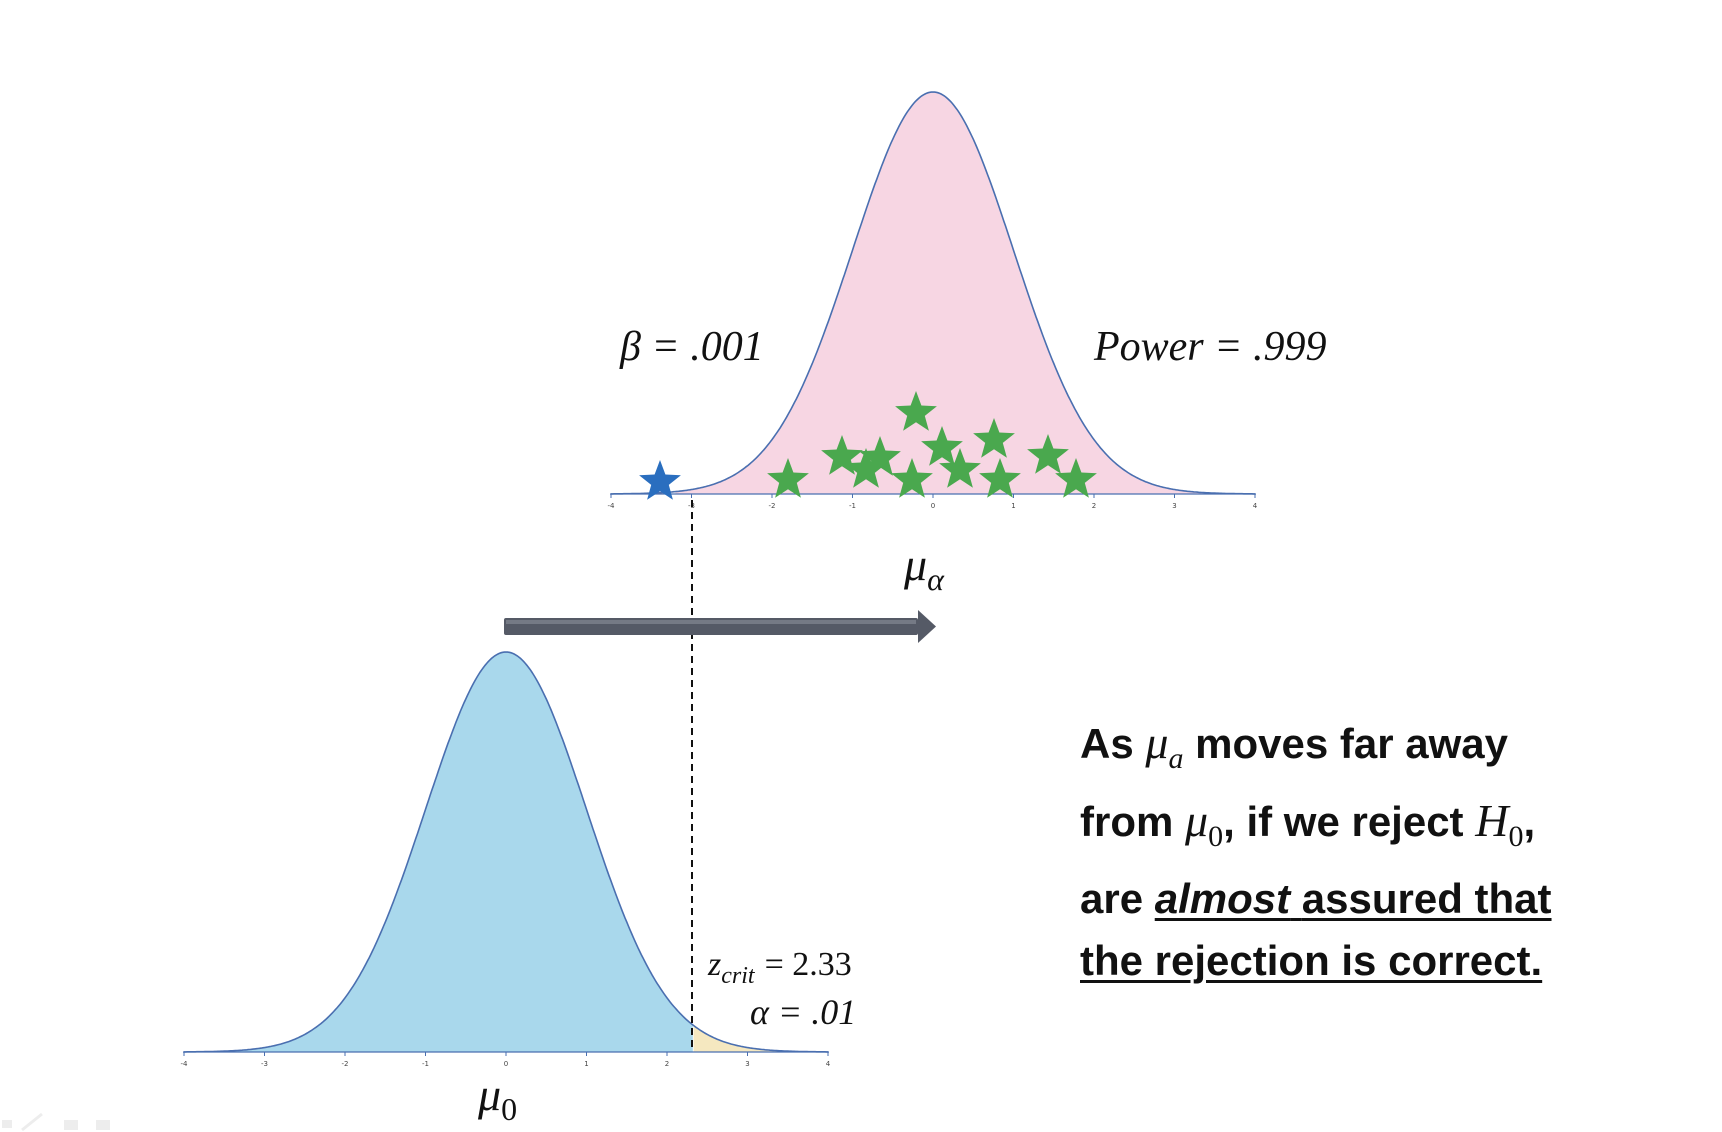 The image size is (1722, 1132). What do you see at coordinates (1112, 898) in the screenshot?
I see `statement-are: are` at bounding box center [1112, 898].